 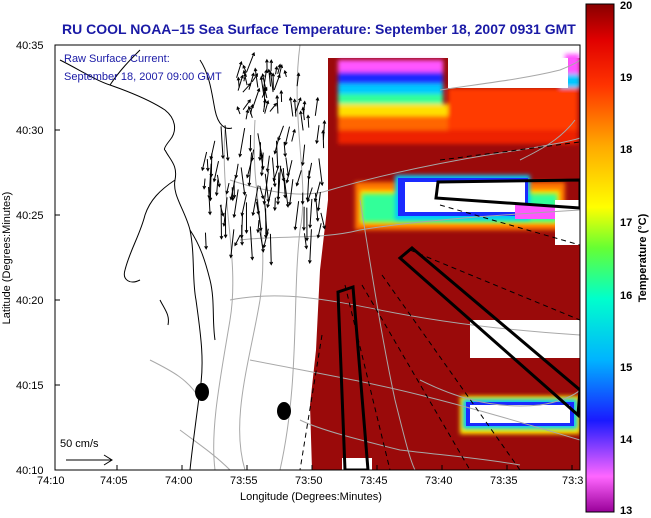 What do you see at coordinates (626, 78) in the screenshot?
I see `colorbar-tick: 19` at bounding box center [626, 78].